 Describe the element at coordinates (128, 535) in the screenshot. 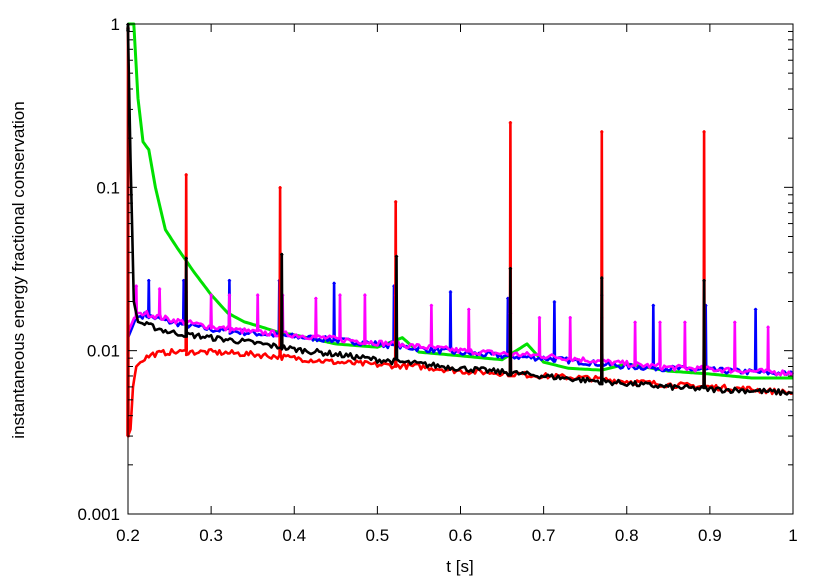

I see `x-tick-label-0: 0.2` at that location.